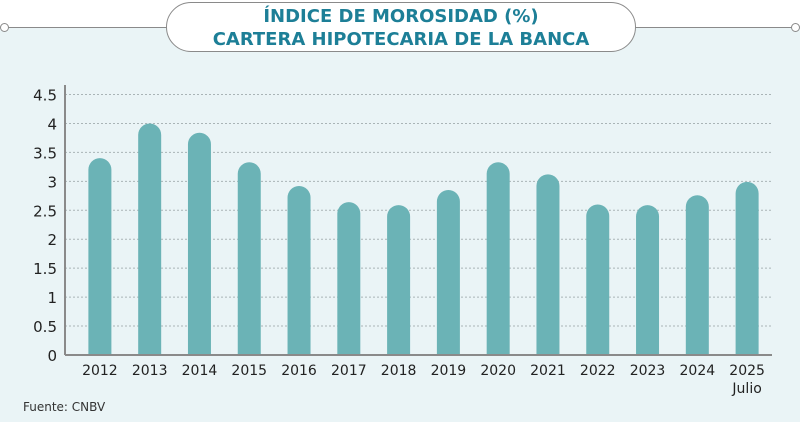  What do you see at coordinates (45, 327) in the screenshot?
I see `y-tick-label: 0.5` at bounding box center [45, 327].